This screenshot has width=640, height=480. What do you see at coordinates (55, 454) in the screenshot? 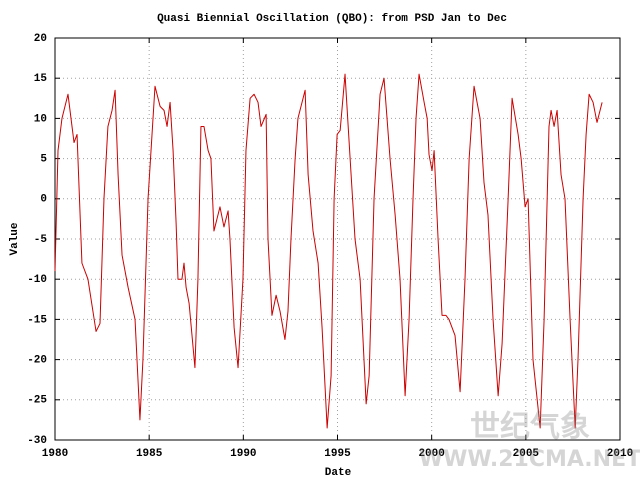
I see `x-tick-label: 1980` at bounding box center [55, 454].